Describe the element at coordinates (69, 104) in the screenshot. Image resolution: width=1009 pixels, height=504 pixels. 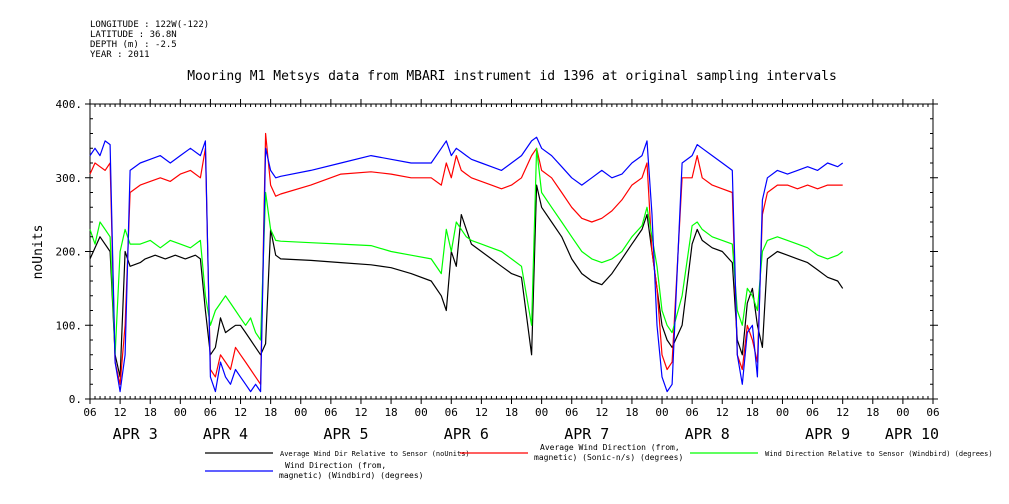
I see `y-tick-label: 400.` at that location.